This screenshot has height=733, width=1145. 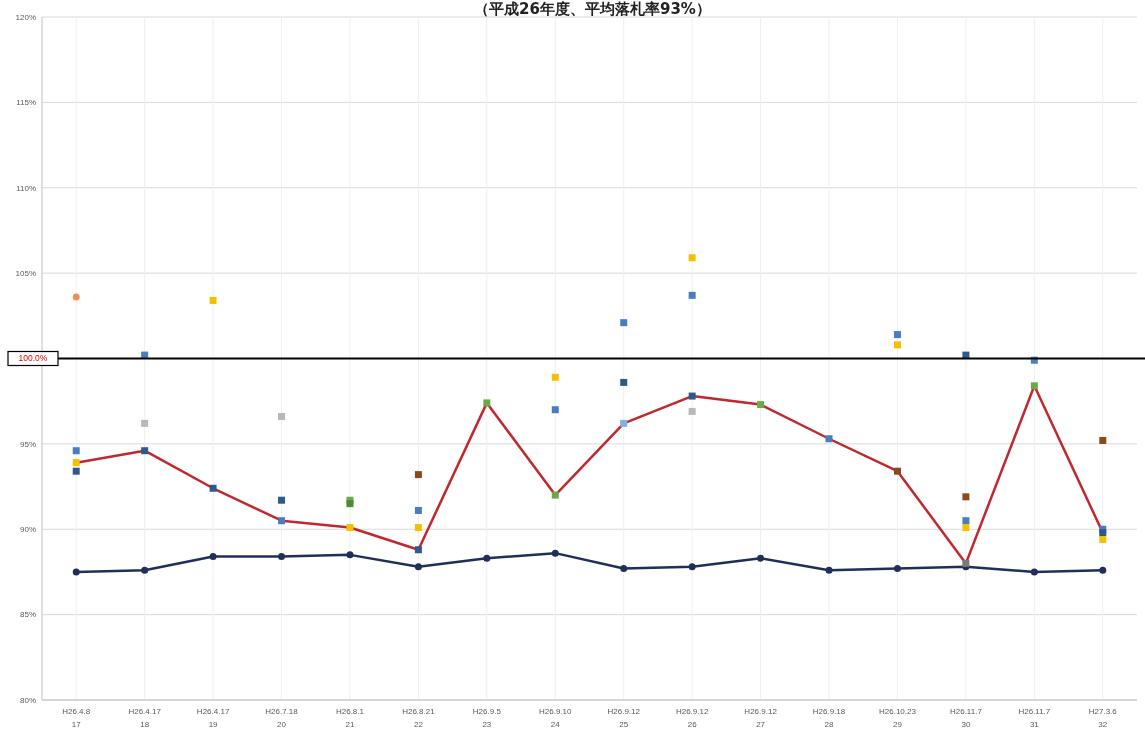 What do you see at coordinates (282, 718) in the screenshot?
I see `x-tick-label: H26.7.18 20` at bounding box center [282, 718].